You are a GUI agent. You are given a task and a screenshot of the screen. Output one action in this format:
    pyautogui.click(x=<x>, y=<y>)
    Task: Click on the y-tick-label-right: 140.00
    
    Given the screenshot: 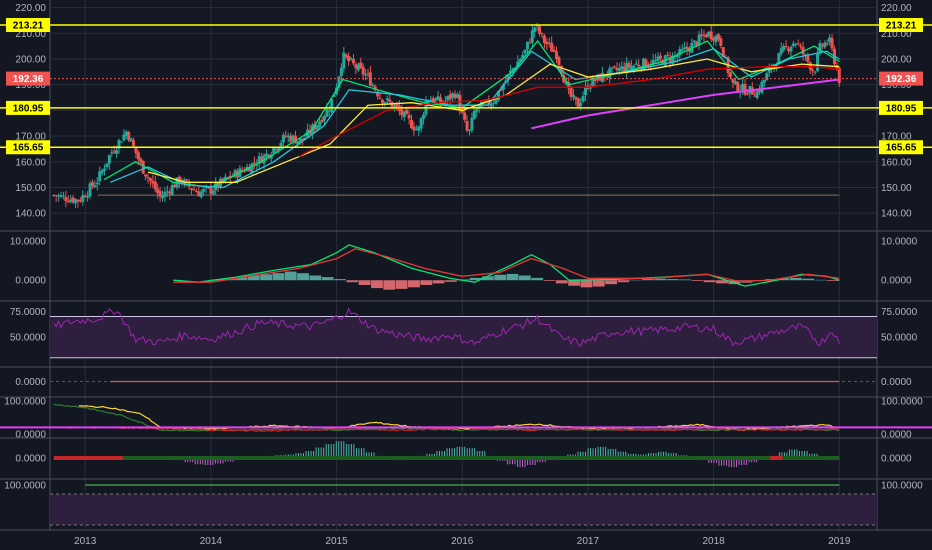 What is the action you would take?
    pyautogui.click(x=896, y=214)
    